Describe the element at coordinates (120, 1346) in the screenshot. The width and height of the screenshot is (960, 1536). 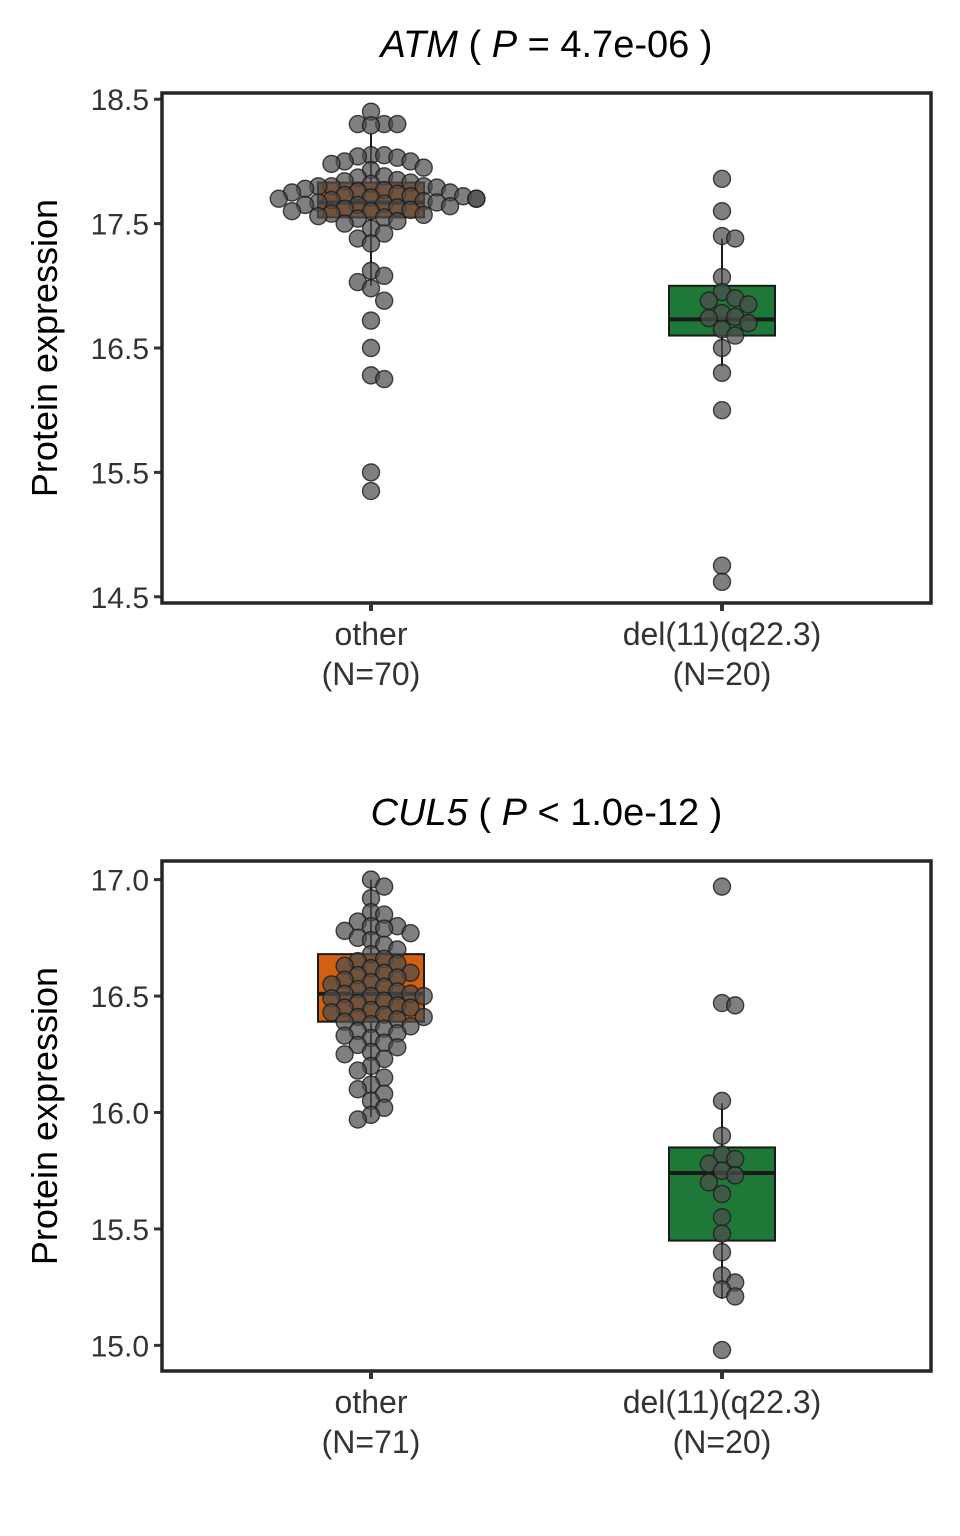
I see `y-tick-label: 15.0` at that location.